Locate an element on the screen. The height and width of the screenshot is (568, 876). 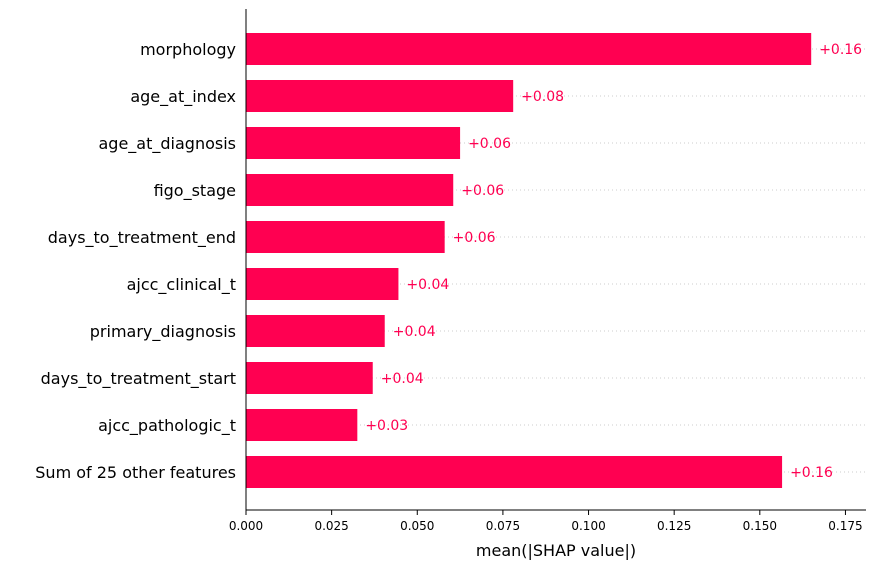
bar-value-label: +0.03 is located at coordinates (386, 426).